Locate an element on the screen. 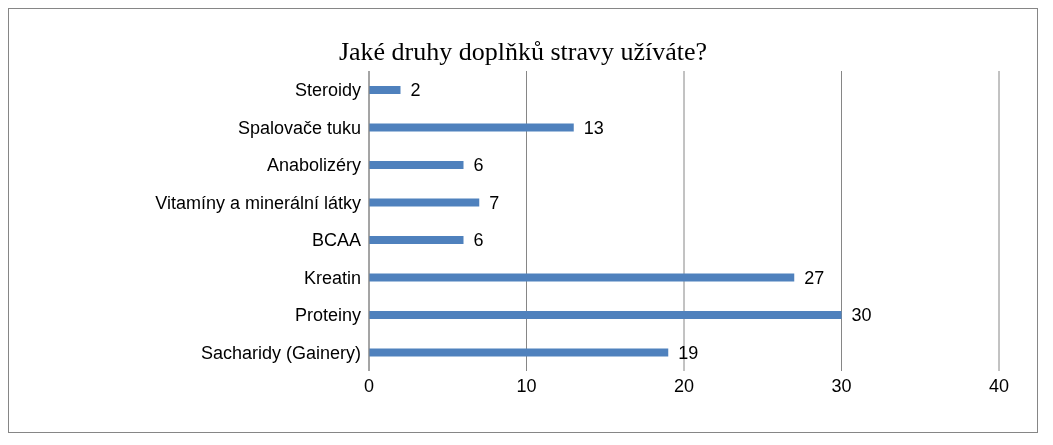 The image size is (1053, 445). y-tick-label: Sacharidy (Gainery) is located at coordinates (280, 352).